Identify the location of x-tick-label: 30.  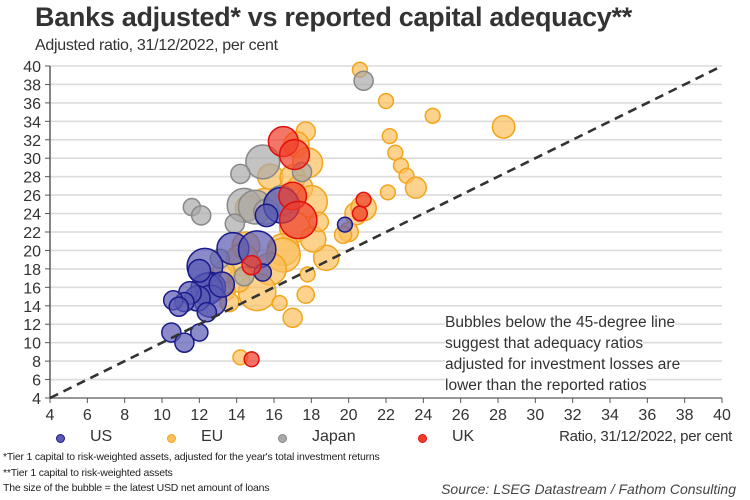
(535, 415).